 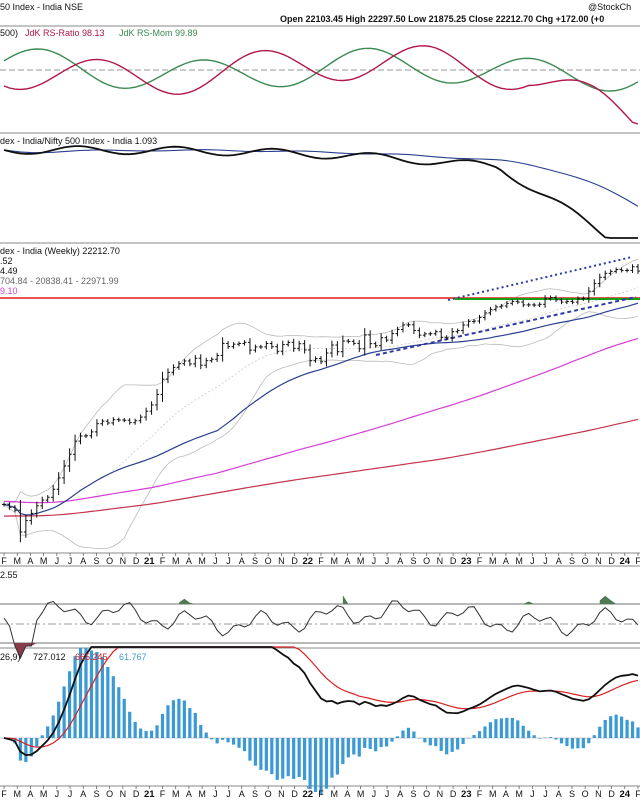 I want to click on x-tick-label: S, so click(x=255, y=561).